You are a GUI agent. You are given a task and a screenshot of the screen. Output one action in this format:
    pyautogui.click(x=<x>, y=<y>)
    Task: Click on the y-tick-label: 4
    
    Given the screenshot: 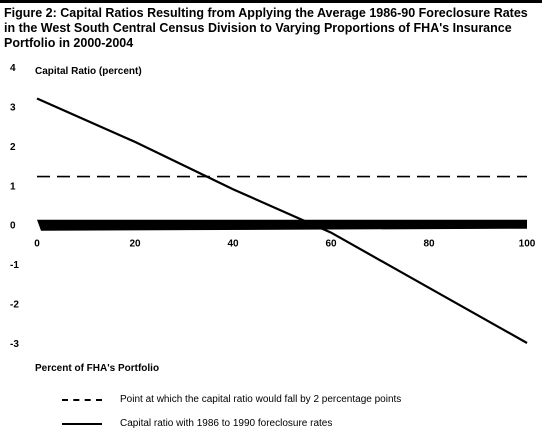 What is the action you would take?
    pyautogui.click(x=13, y=68)
    